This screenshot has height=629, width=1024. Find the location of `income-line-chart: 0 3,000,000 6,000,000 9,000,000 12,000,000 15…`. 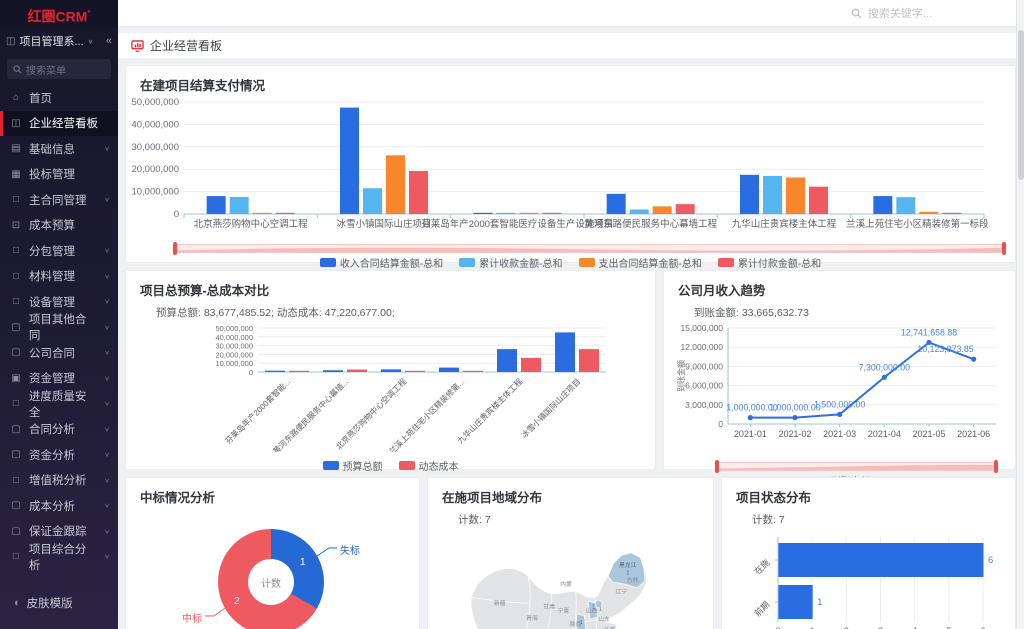

income-line-chart: 0 3,000,000 6,000,000 9,000,000 12,000,000 15… is located at coordinates (836, 381).